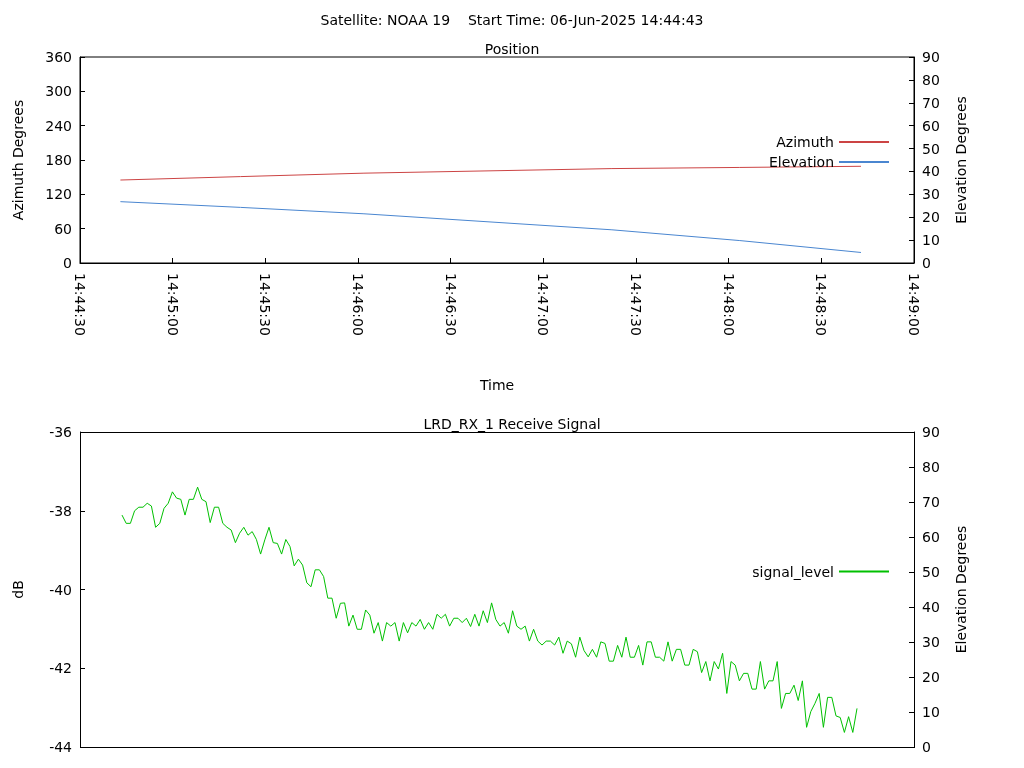  Describe the element at coordinates (805, 142) in the screenshot. I see `legend-label: Azimuth` at that location.